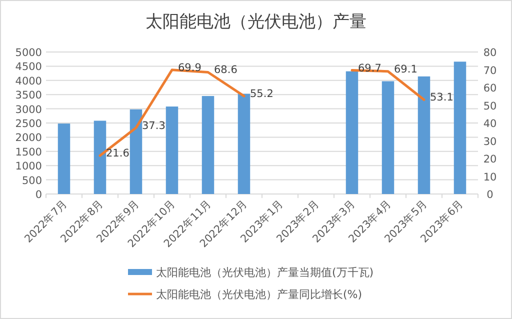  I want to click on y-tick-label: 1500, so click(28, 152).